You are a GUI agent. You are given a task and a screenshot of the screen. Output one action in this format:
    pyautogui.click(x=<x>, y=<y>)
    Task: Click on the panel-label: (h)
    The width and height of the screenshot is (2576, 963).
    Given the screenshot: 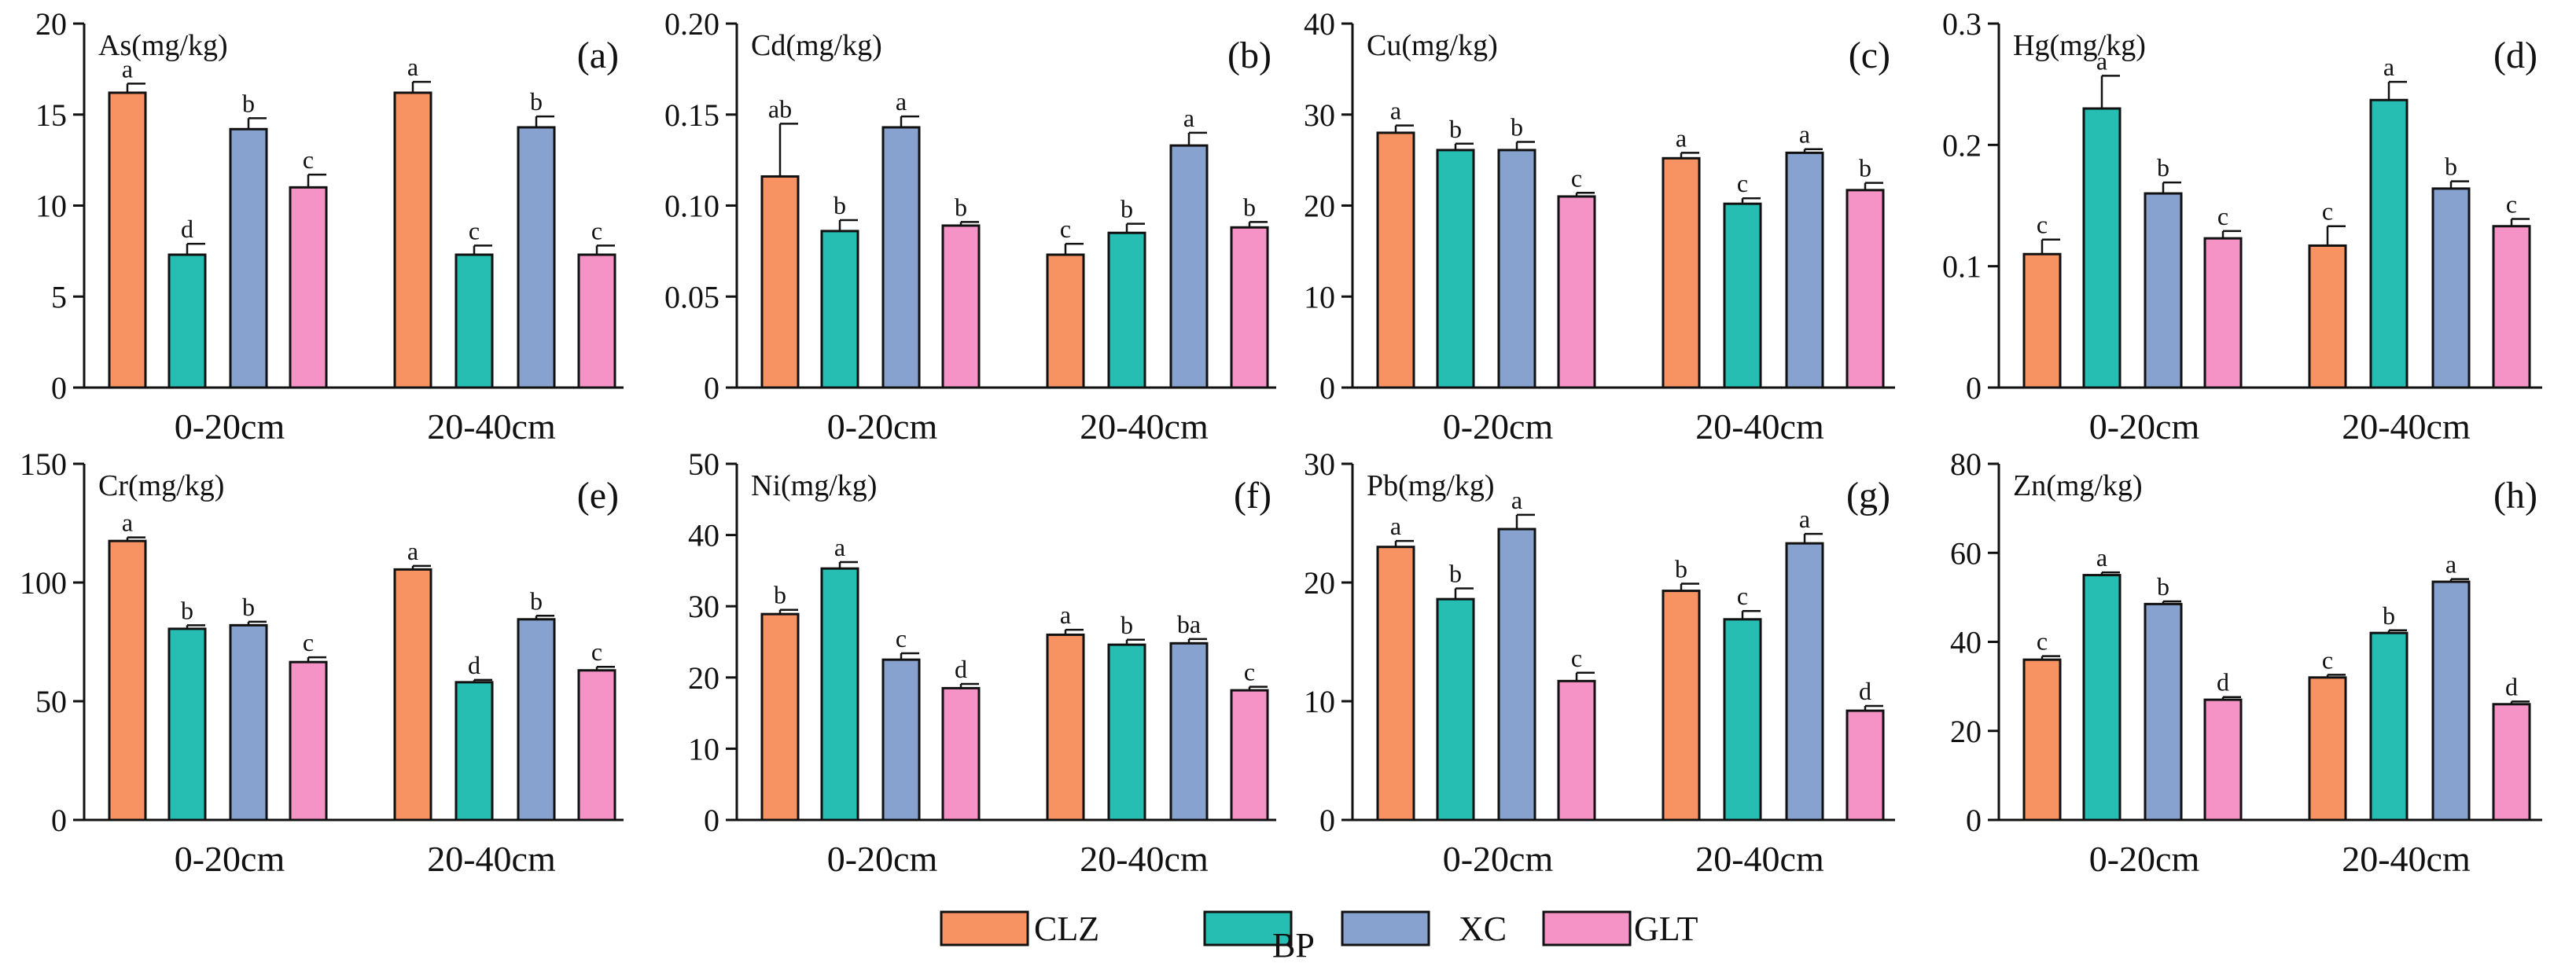 What is the action you would take?
    pyautogui.click(x=2515, y=496)
    